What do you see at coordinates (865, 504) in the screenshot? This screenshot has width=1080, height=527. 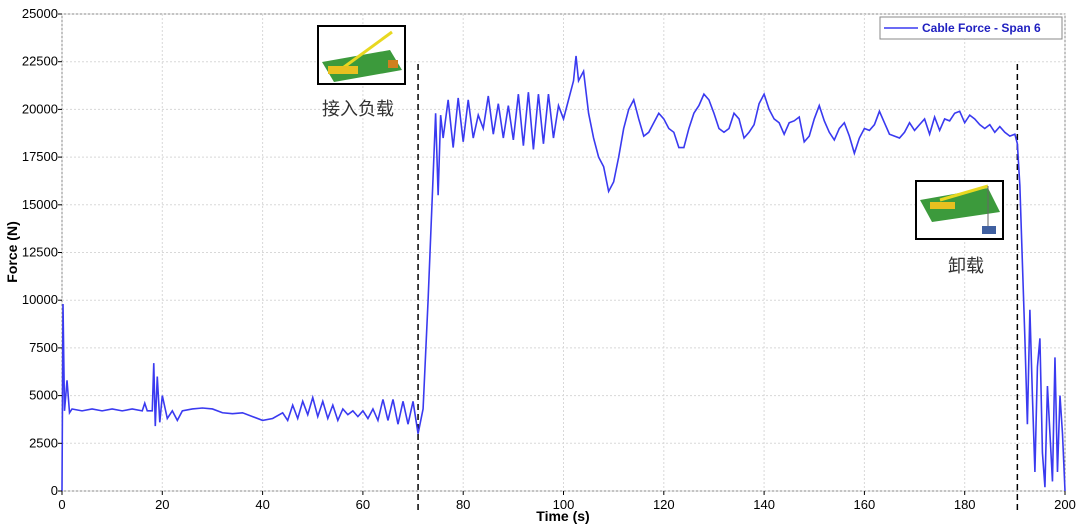 I see `x-tick-label: 160` at bounding box center [865, 504].